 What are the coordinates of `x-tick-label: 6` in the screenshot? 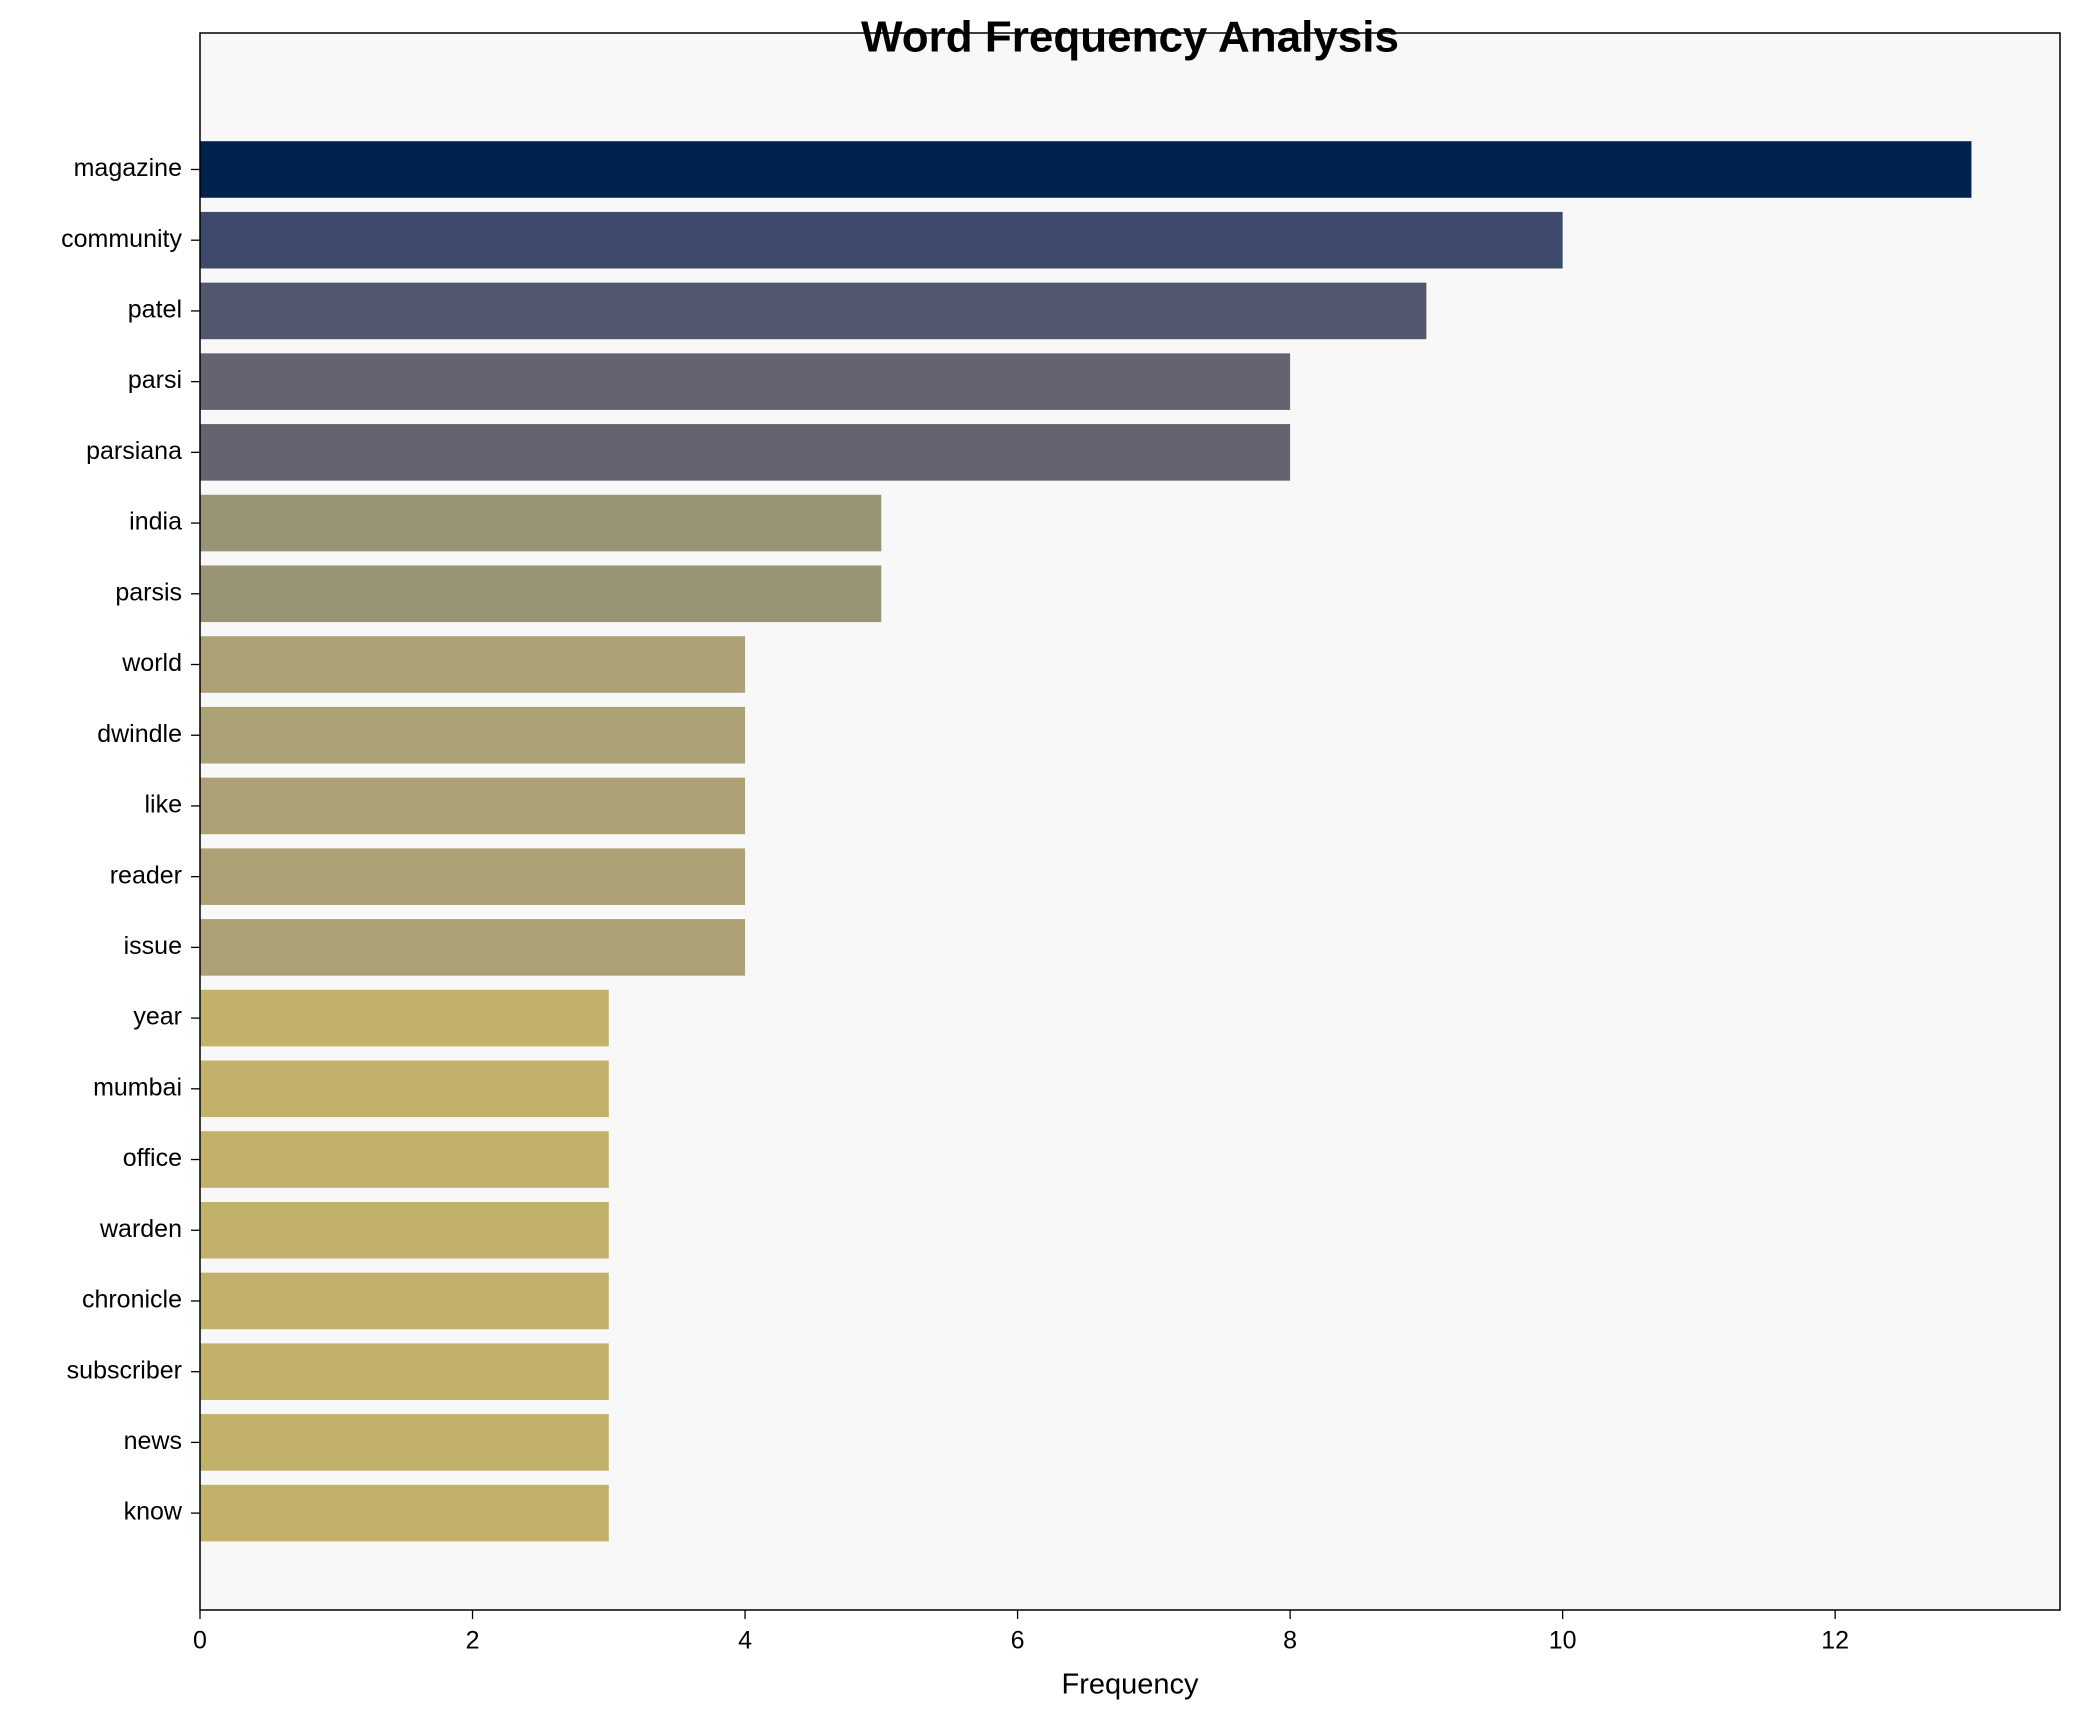 It's located at (1018, 1641).